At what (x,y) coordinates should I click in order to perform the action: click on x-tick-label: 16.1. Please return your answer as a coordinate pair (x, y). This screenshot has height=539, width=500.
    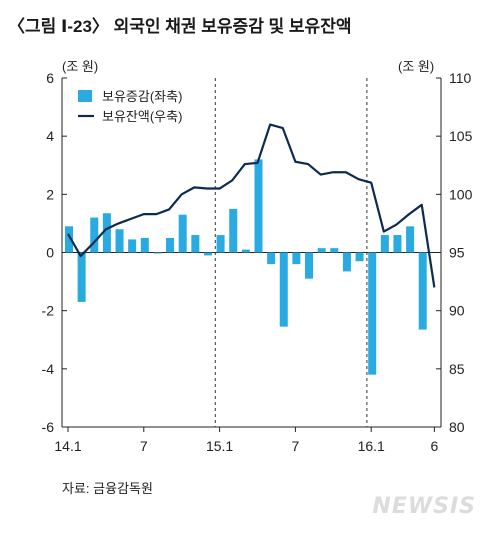
    Looking at the image, I should click on (371, 446).